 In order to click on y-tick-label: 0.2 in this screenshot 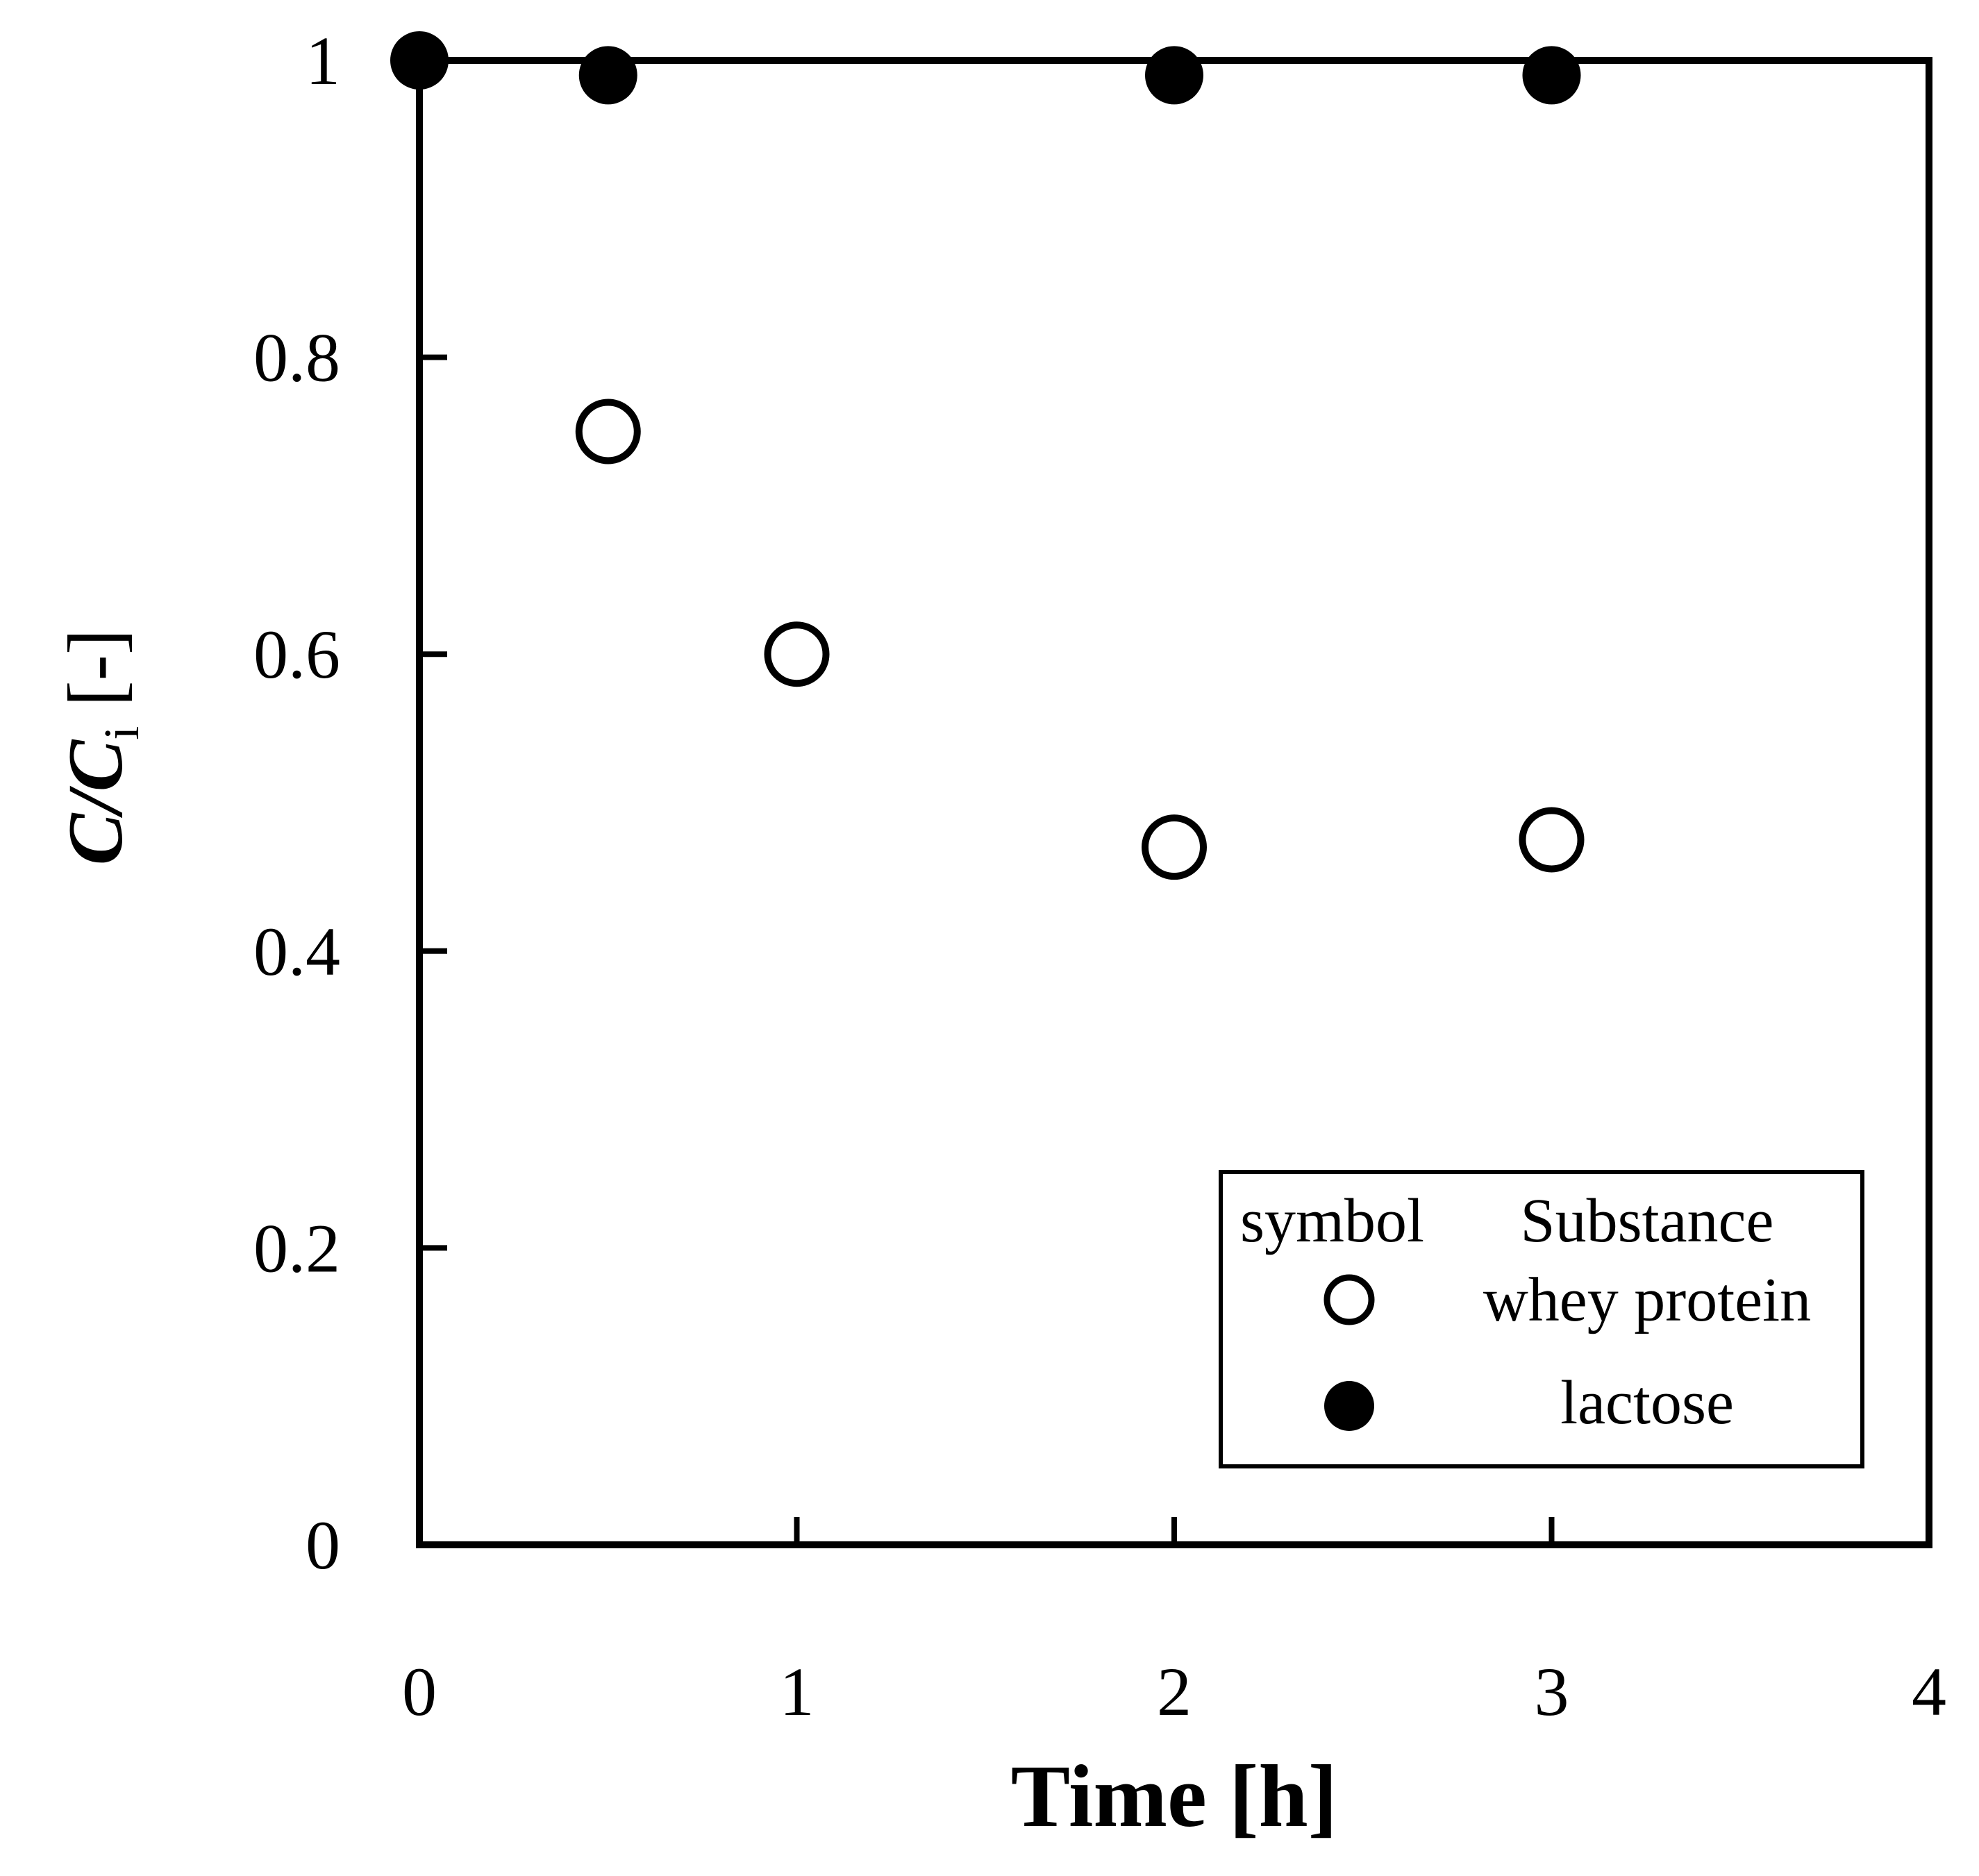, I will do `click(296, 1248)`.